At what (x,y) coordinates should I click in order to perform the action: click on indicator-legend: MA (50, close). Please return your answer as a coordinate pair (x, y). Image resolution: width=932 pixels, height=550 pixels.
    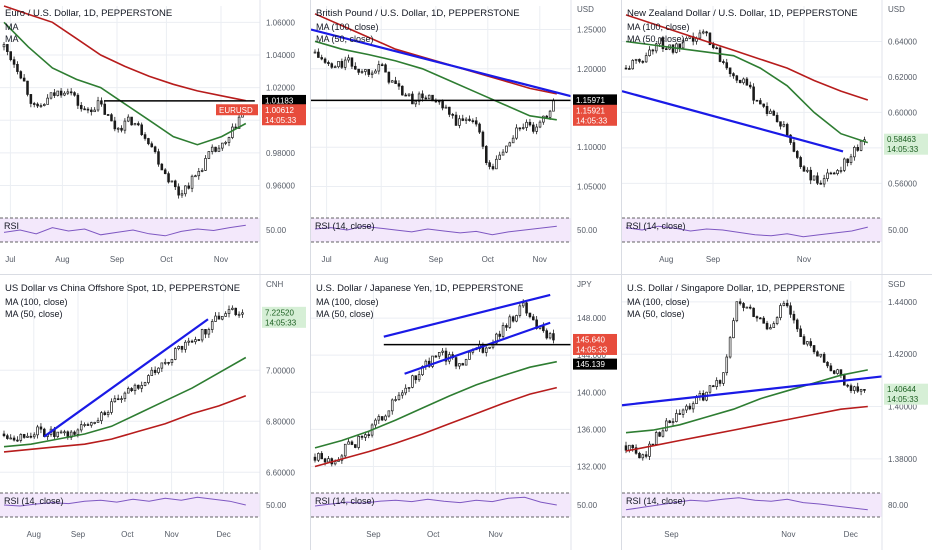
    Looking at the image, I should click on (656, 314).